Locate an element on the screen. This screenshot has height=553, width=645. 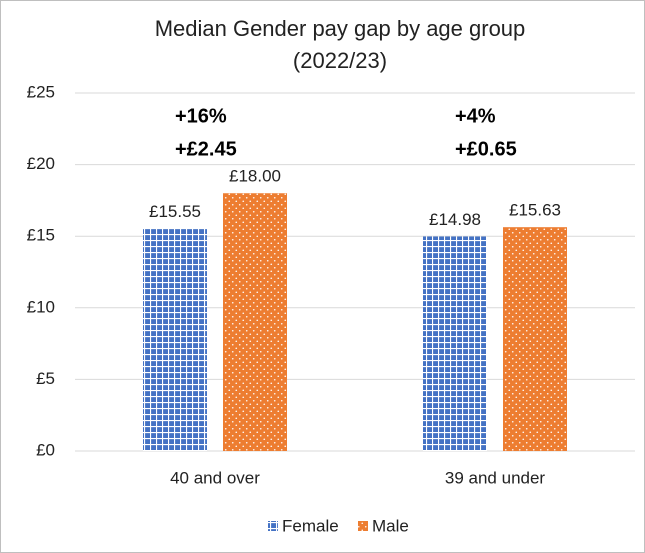
y-tick-label: £25 is located at coordinates (41, 91).